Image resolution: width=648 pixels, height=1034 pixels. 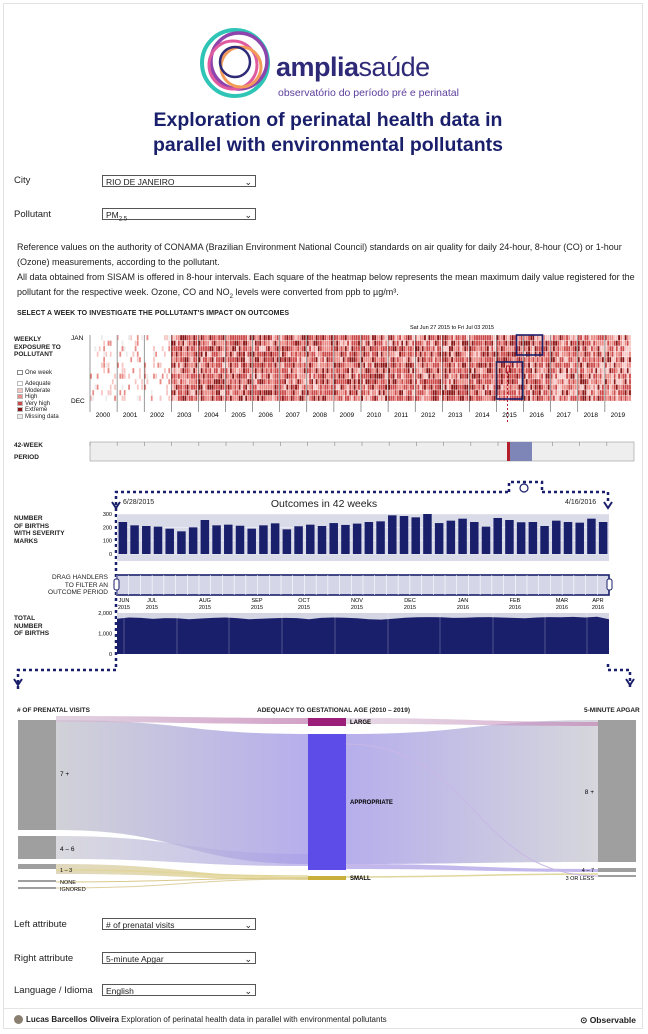 I want to click on left-attribute-select: # of prenatal visits ⌄, so click(x=179, y=924).